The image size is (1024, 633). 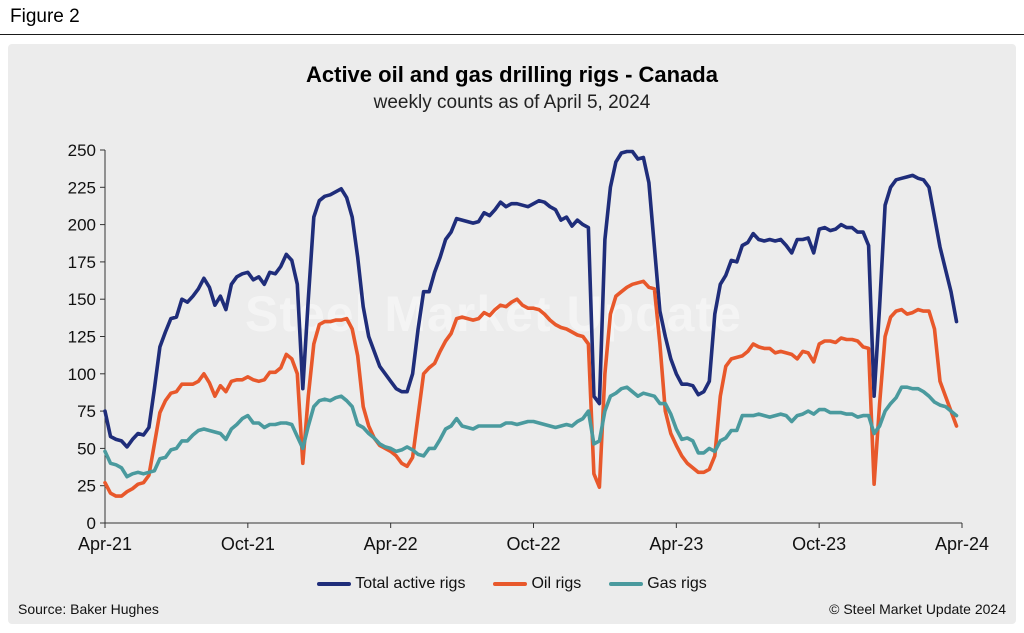 What do you see at coordinates (512, 102) in the screenshot?
I see `chart-subtitle: weekly counts as of April 5, 2024` at bounding box center [512, 102].